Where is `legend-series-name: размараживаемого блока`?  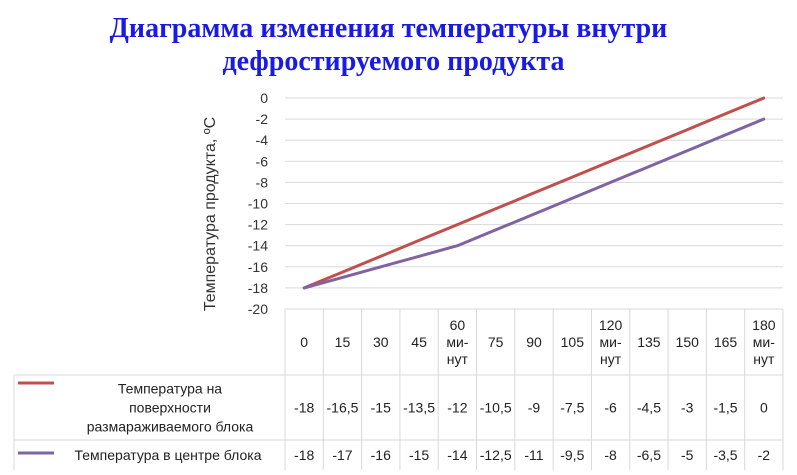
legend-series-name: размараживаемого блока is located at coordinates (170, 427).